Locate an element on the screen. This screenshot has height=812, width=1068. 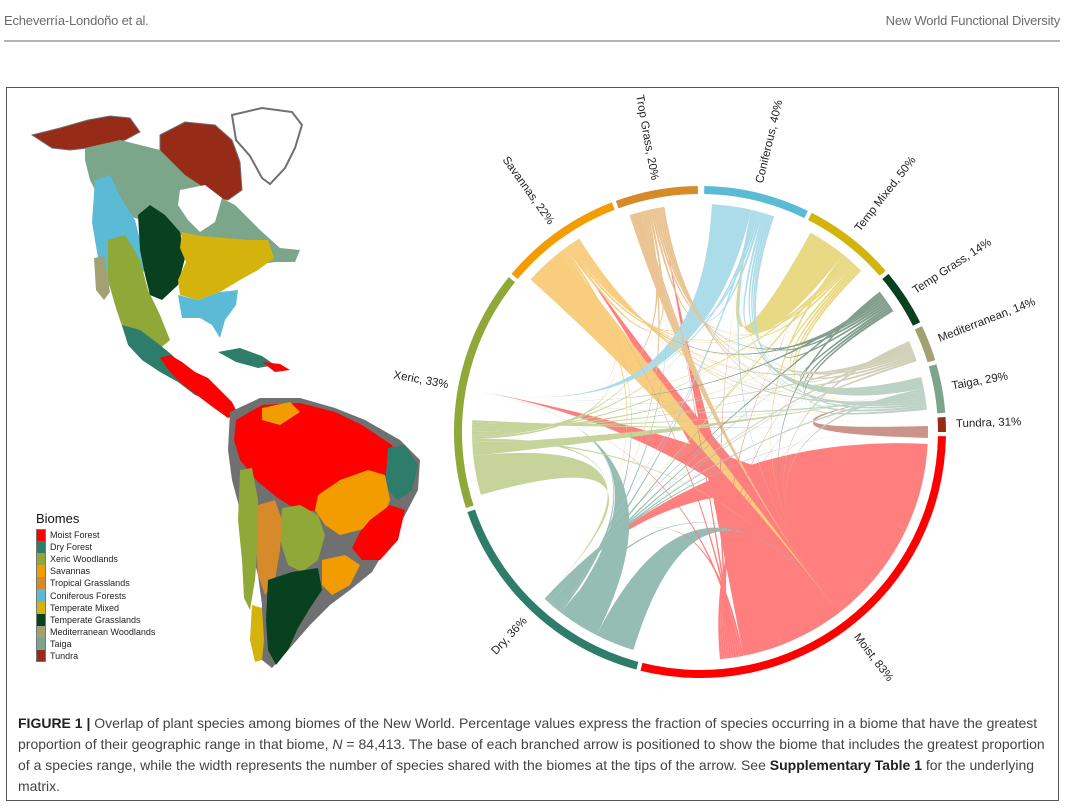
sector-arc-temp-grass is located at coordinates (901, 299).